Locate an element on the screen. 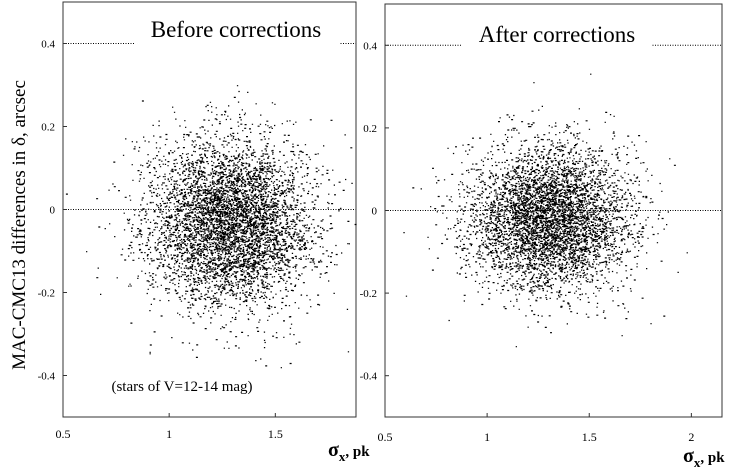 The width and height of the screenshot is (740, 468). panel-before-annotation-bg is located at coordinates (184, 384).